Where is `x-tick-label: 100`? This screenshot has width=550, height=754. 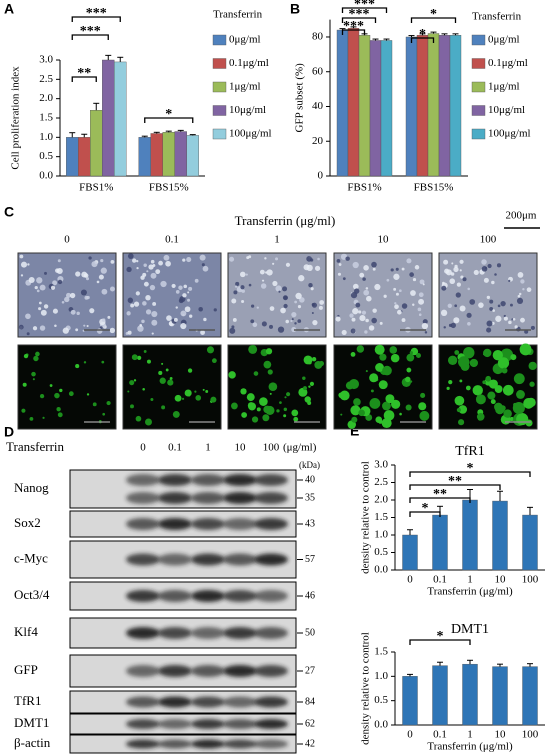 x-tick-label: 100 is located at coordinates (530, 580).